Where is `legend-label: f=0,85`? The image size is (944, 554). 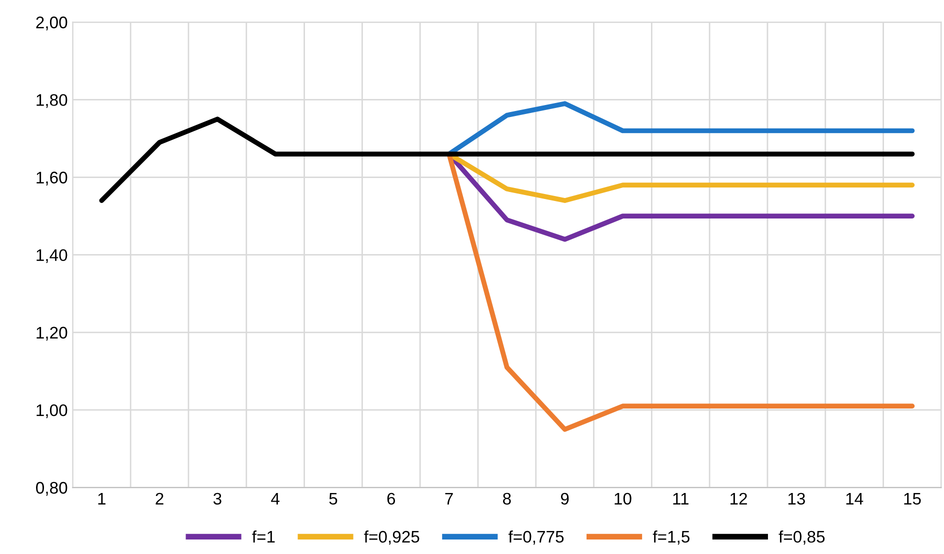 legend-label: f=0,85 is located at coordinates (801, 537).